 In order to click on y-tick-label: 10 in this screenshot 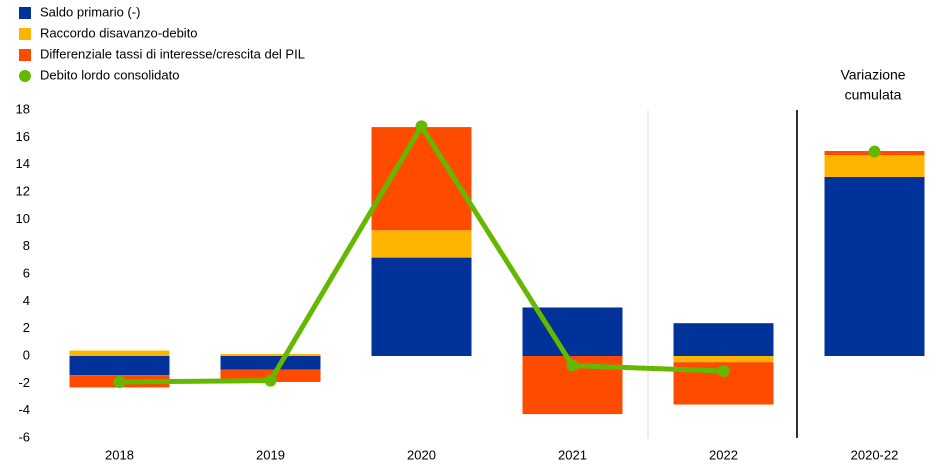, I will do `click(23, 218)`.